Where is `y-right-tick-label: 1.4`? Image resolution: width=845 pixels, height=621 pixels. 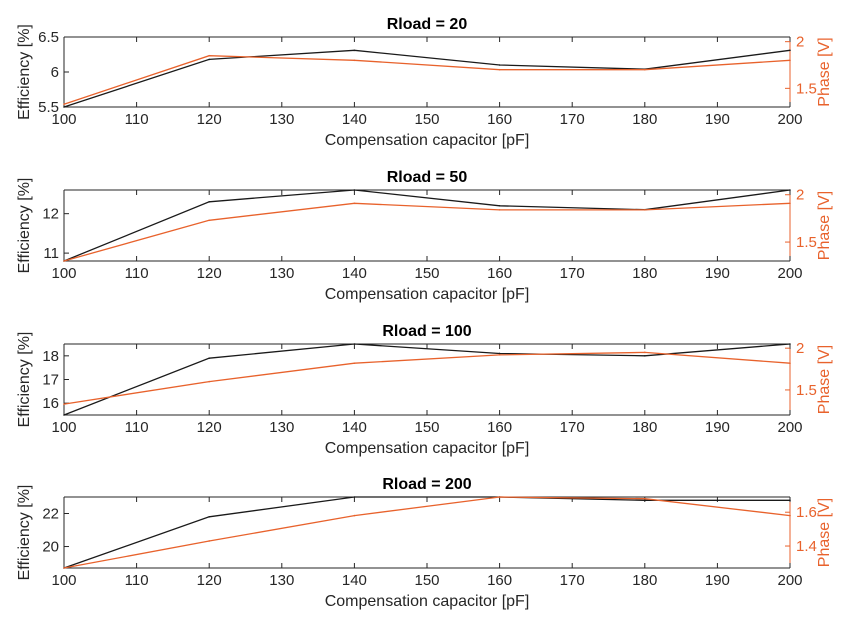 y-right-tick-label: 1.4 is located at coordinates (806, 546).